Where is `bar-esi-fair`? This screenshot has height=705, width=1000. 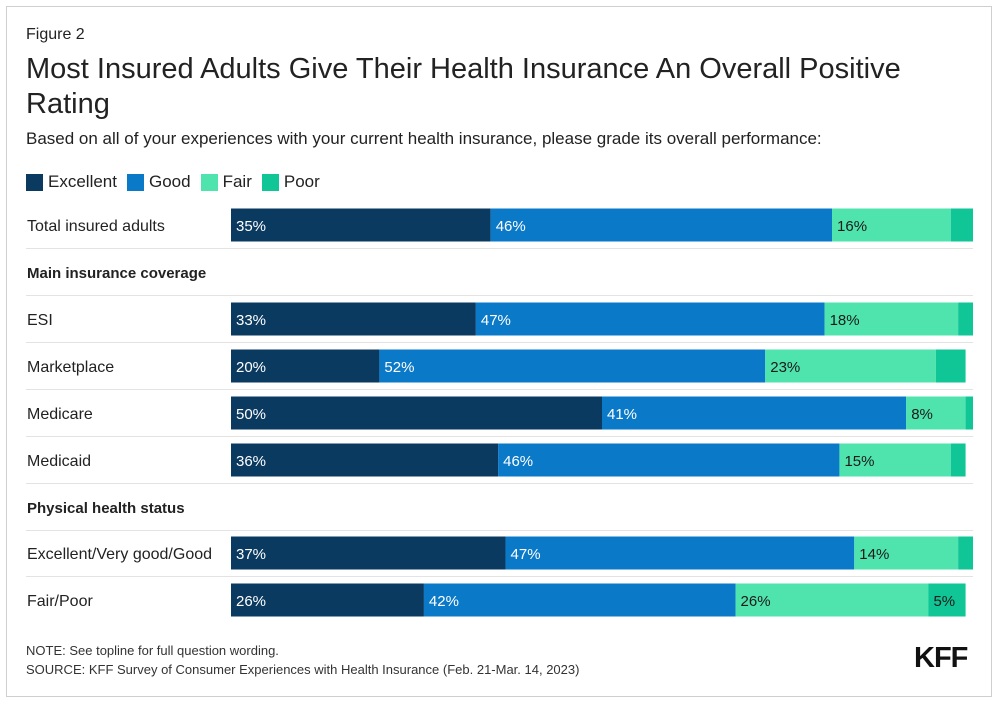
bar-esi-fair is located at coordinates (891, 319).